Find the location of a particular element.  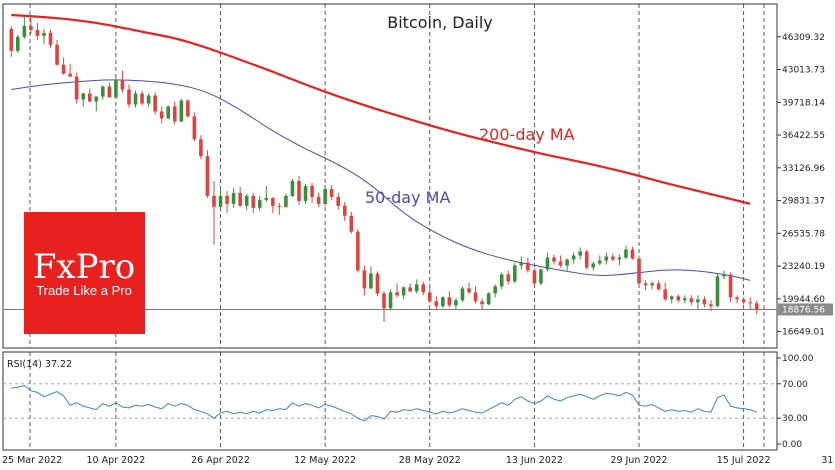

rsi-tick-label: 70.00 is located at coordinates (795, 385).